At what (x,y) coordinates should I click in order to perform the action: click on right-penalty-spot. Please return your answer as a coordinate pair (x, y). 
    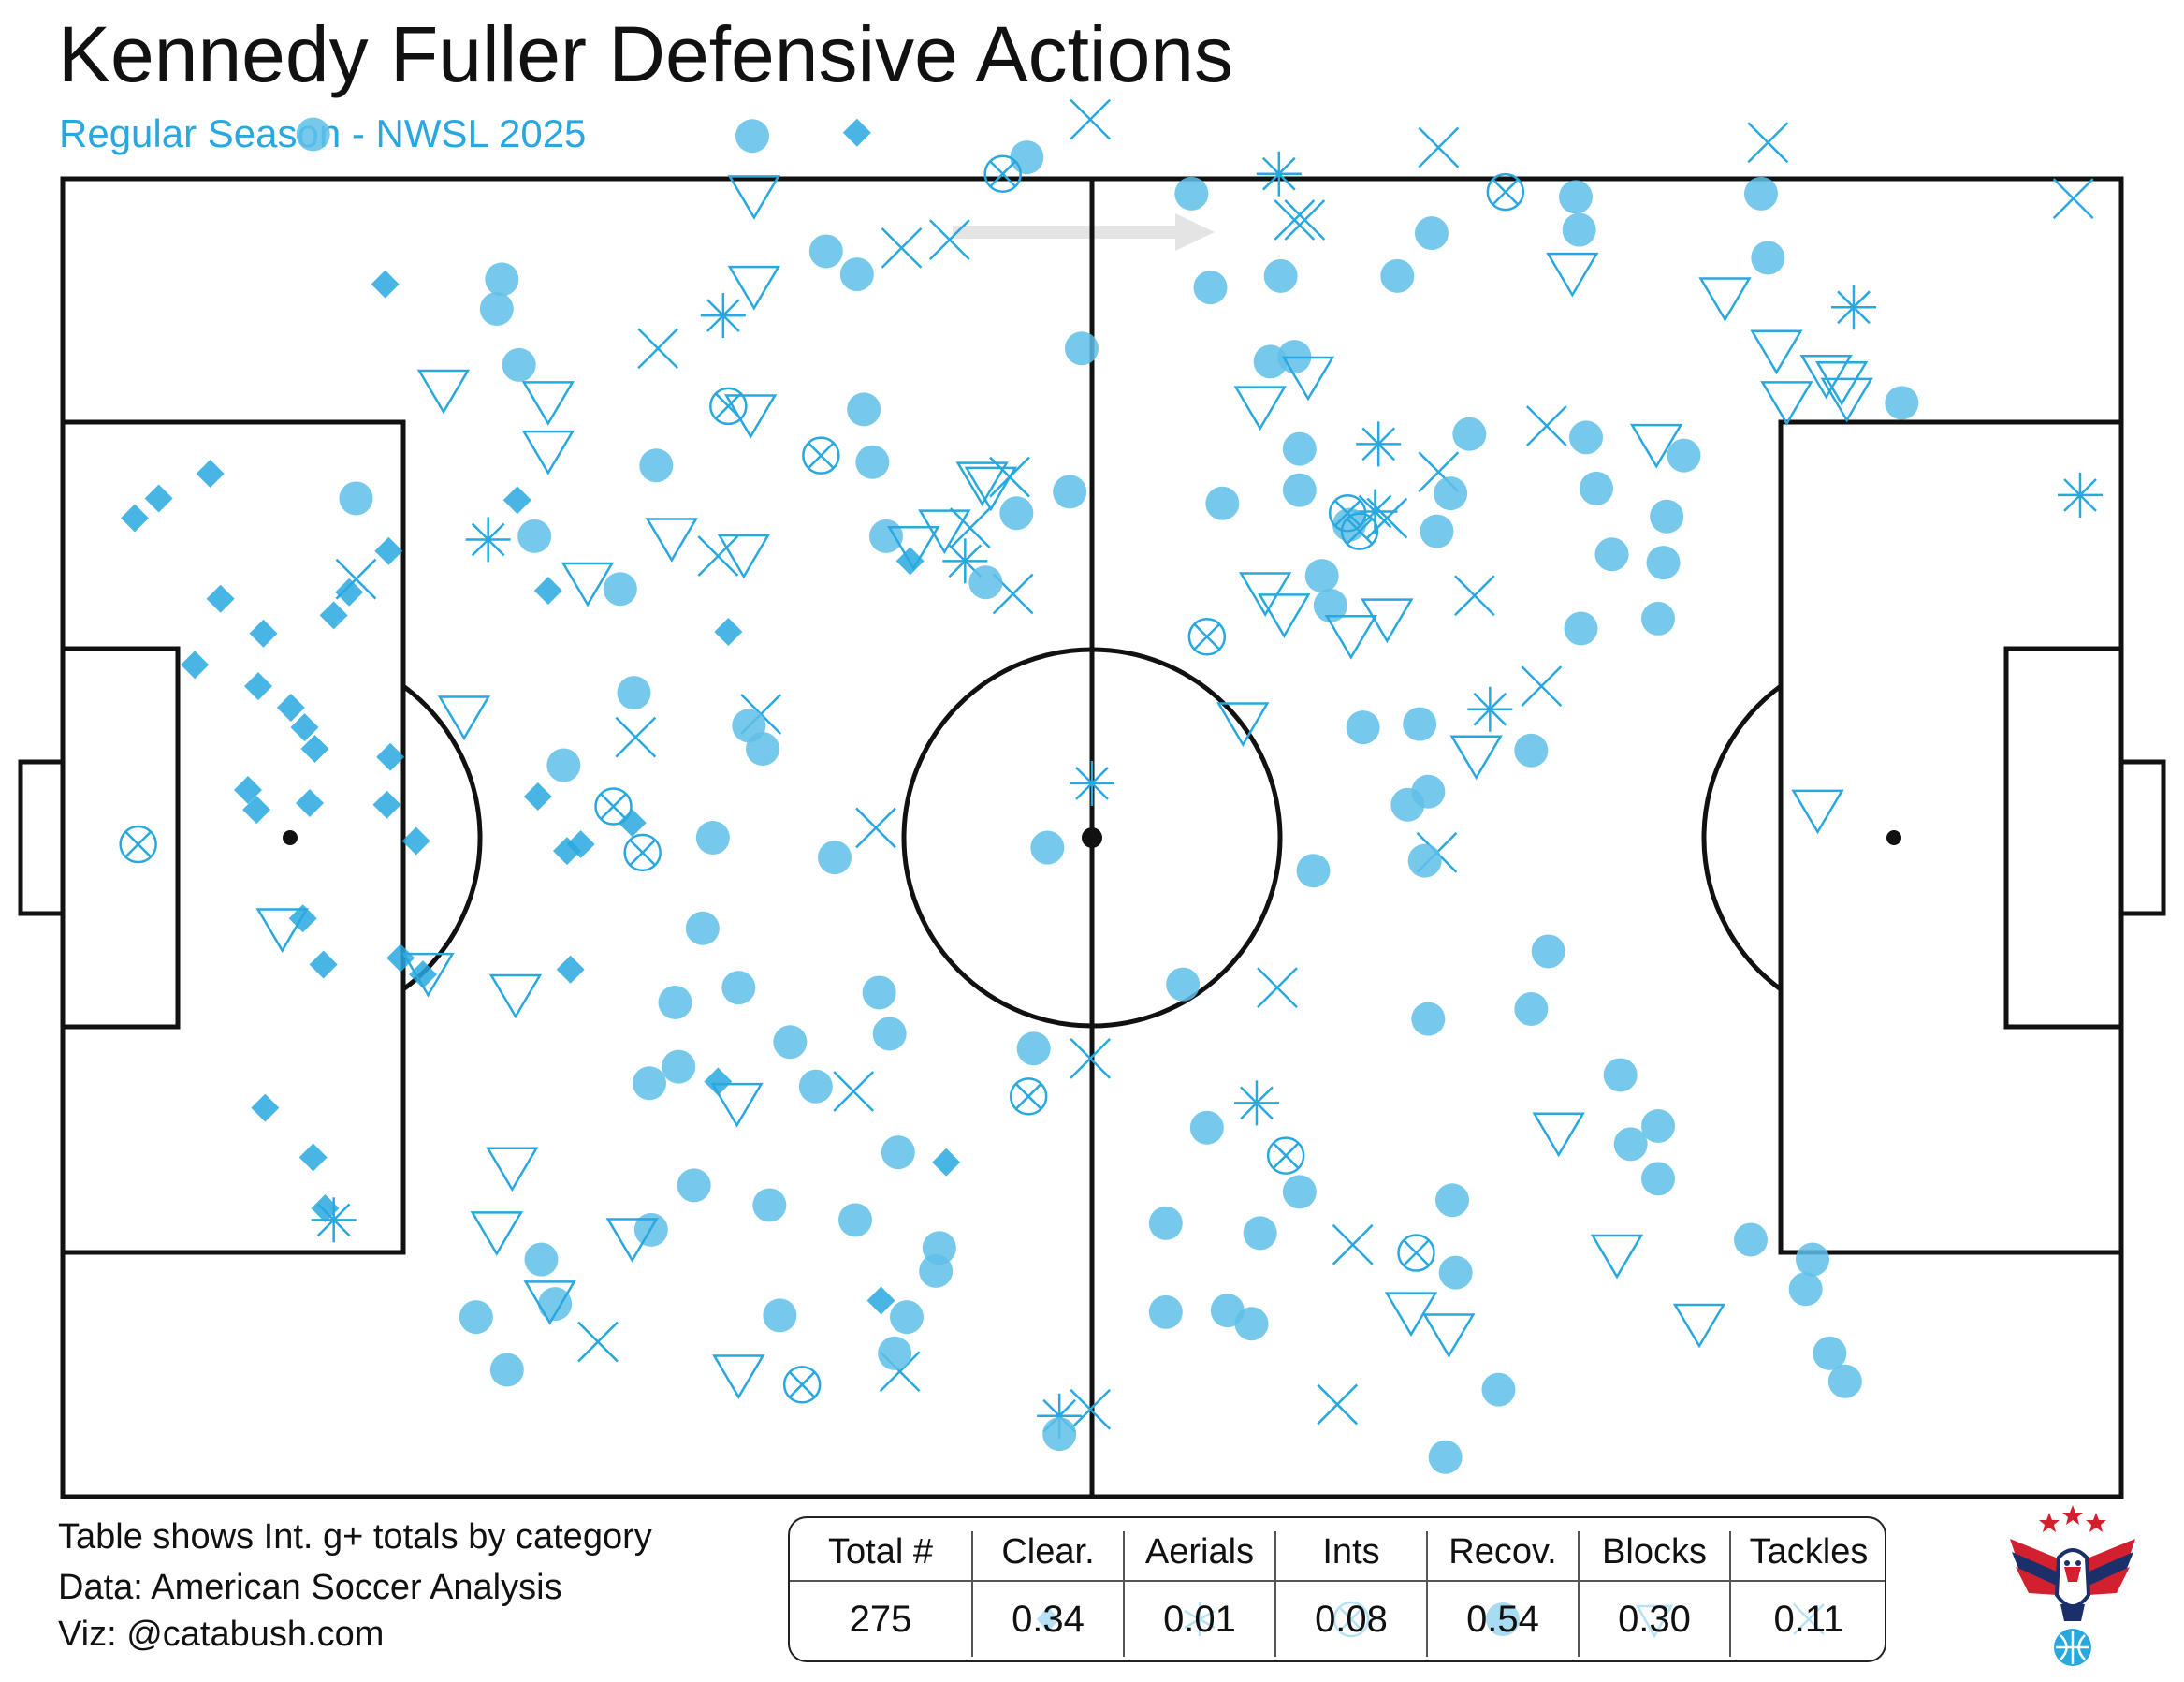
    Looking at the image, I should click on (1893, 837).